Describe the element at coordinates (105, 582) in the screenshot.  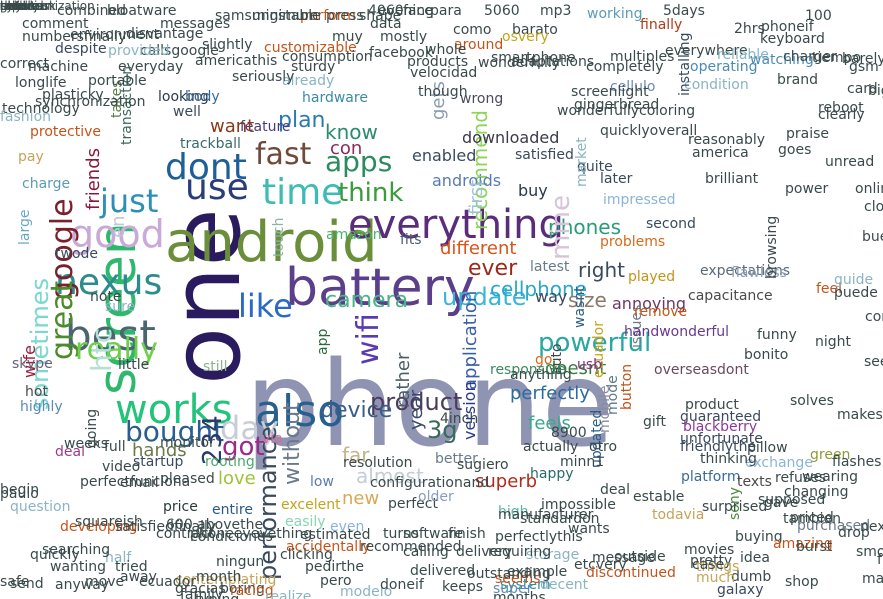
I see `word: move` at that location.